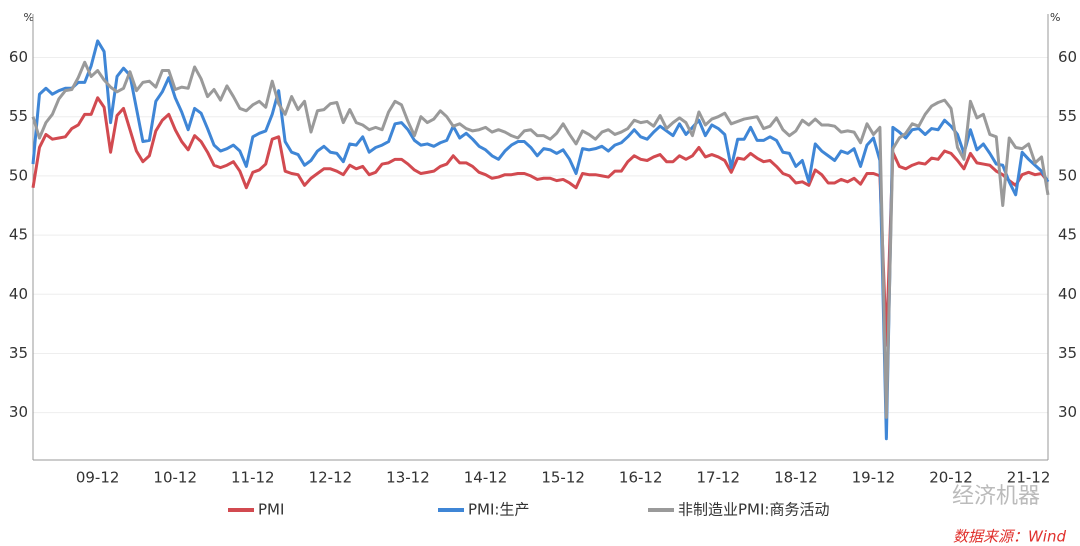  I want to click on x-tick-label: 09-12, so click(98, 478).